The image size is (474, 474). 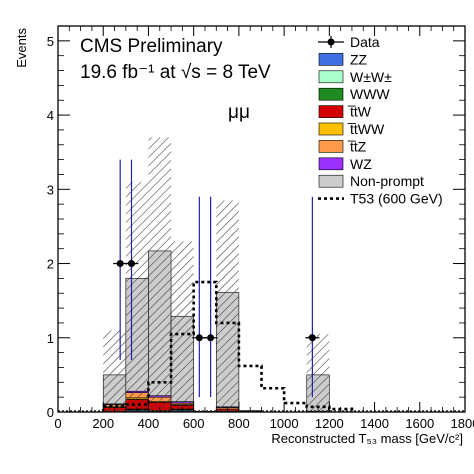 What do you see at coordinates (359, 59) in the screenshot?
I see `legend-label-1: ZZ` at bounding box center [359, 59].